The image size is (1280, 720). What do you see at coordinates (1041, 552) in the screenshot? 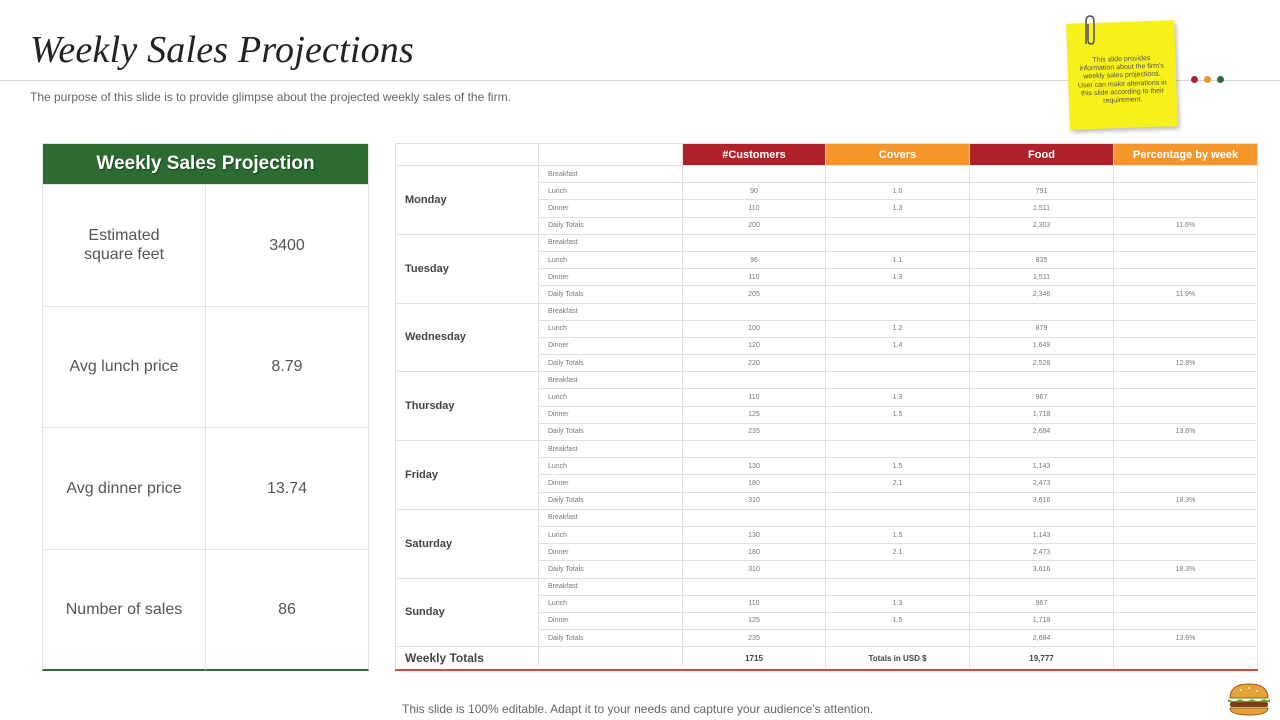
I see `cell-food: 2,473` at bounding box center [1041, 552].